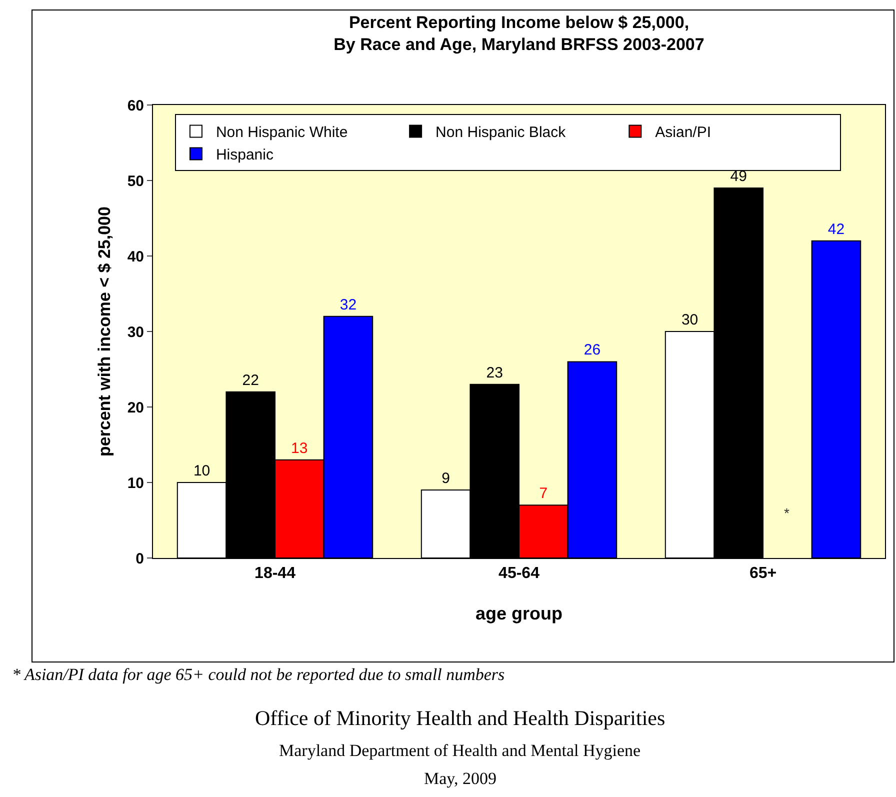 Image resolution: width=896 pixels, height=797 pixels. I want to click on legend-label: Non Hispanic White, so click(282, 133).